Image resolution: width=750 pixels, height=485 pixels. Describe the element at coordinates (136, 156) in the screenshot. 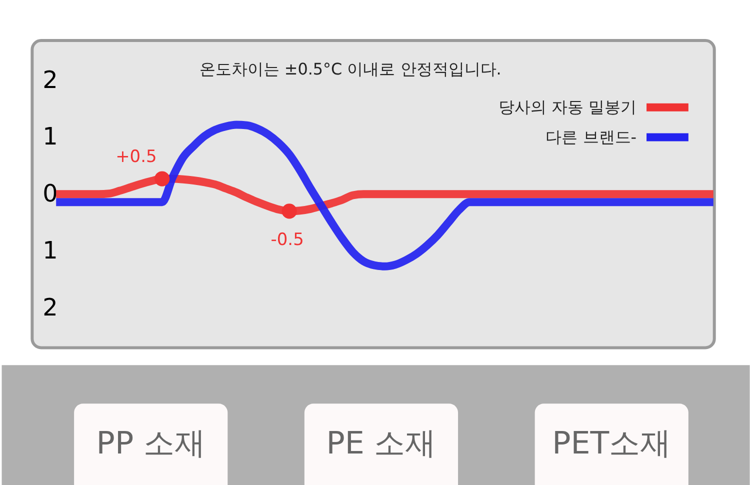

I see `annotation: +0.5` at that location.